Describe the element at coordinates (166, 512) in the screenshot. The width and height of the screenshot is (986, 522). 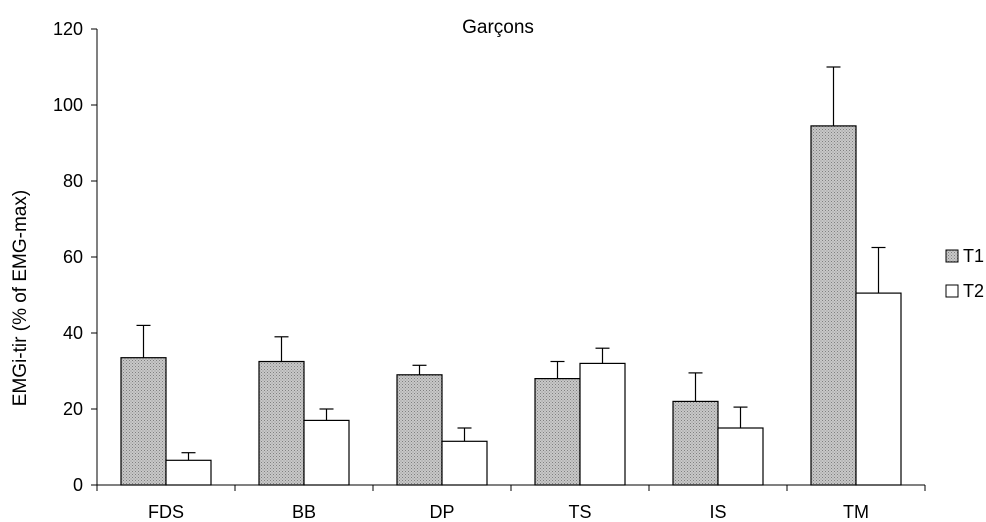
I see `x-tick-label: FDS` at that location.